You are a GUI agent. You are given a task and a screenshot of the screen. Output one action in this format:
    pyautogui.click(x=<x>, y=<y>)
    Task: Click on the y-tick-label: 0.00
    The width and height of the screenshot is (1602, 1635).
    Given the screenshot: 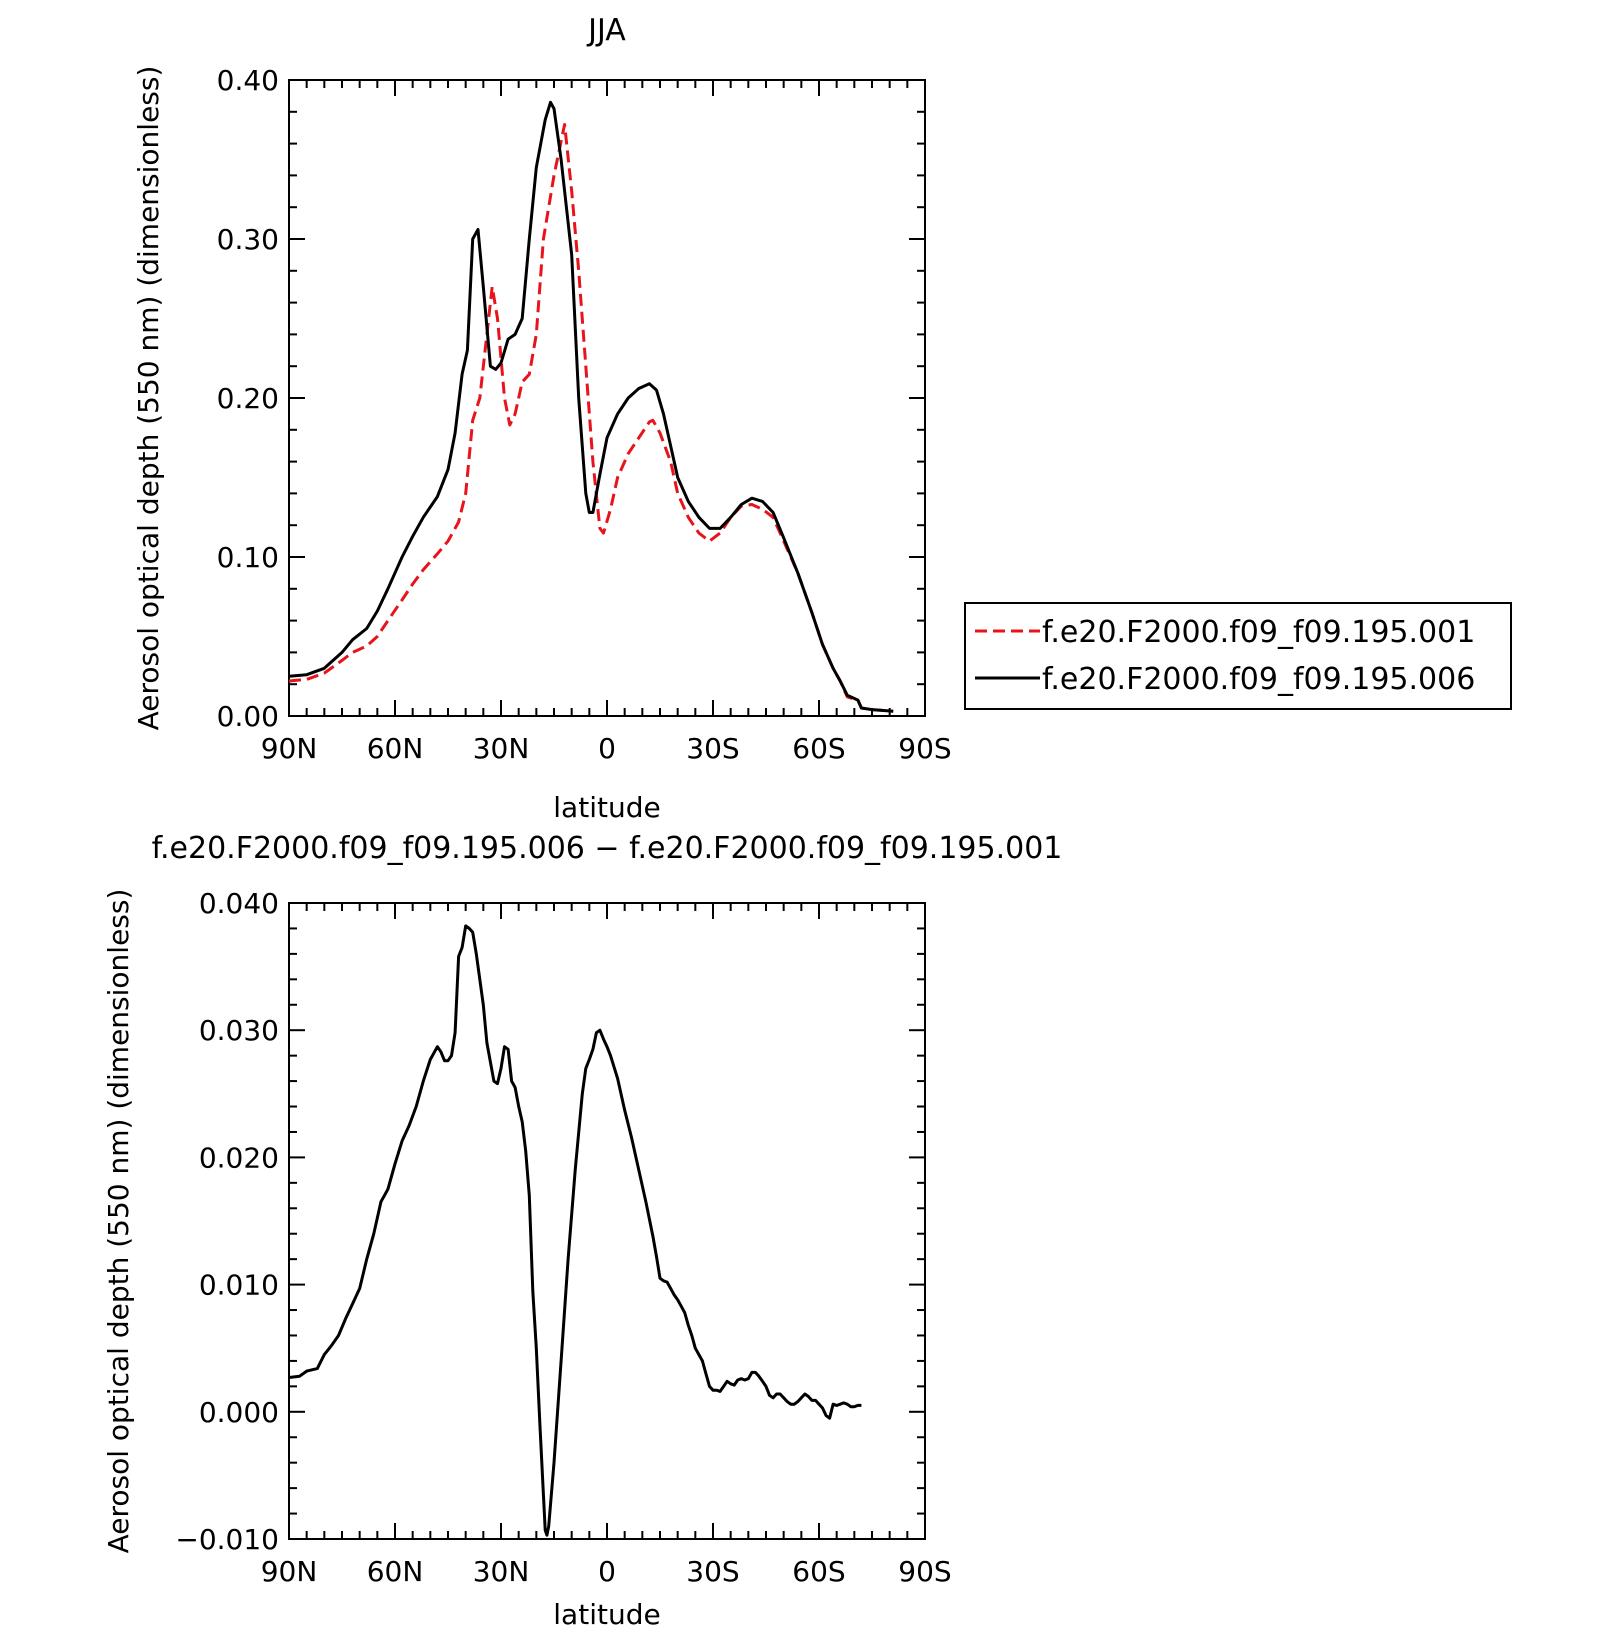 What is the action you would take?
    pyautogui.click(x=248, y=716)
    